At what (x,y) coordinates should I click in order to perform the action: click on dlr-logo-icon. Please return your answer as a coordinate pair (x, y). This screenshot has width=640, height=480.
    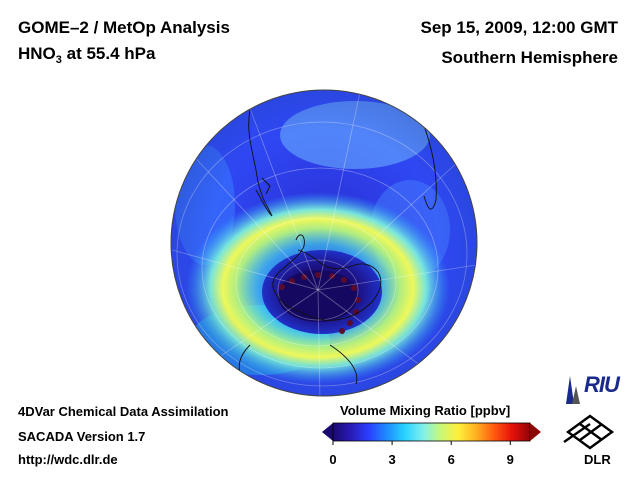
    Looking at the image, I should click on (589, 432).